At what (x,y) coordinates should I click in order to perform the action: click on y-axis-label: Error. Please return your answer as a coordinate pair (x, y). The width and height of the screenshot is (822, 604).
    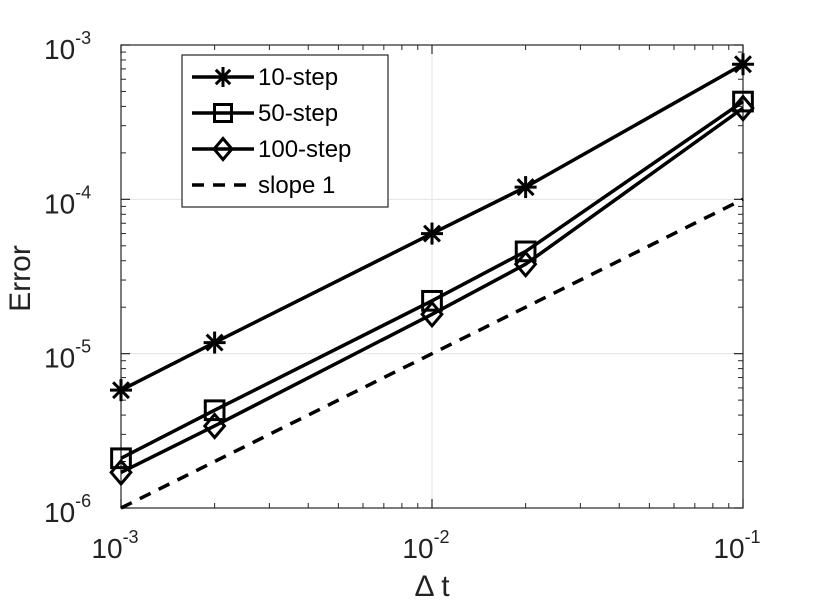
    Looking at the image, I should click on (20, 278).